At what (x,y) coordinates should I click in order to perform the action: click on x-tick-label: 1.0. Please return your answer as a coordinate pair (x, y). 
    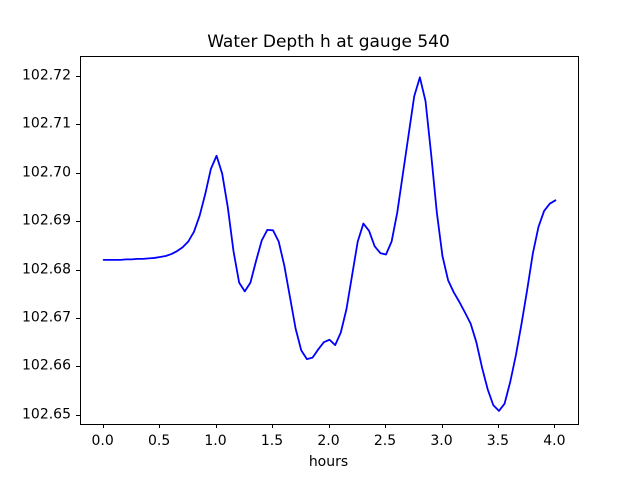
    Looking at the image, I should click on (215, 441).